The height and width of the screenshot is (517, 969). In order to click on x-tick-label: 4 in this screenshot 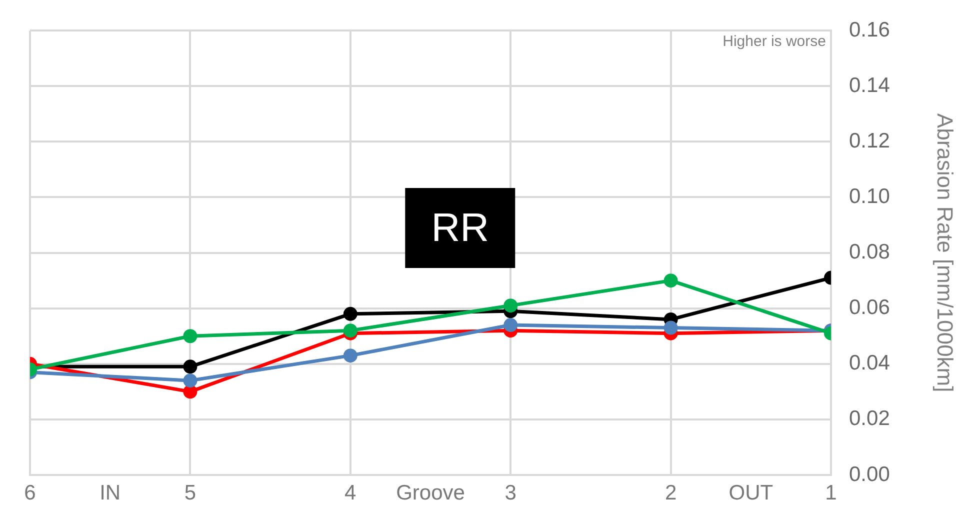, I will do `click(350, 492)`.